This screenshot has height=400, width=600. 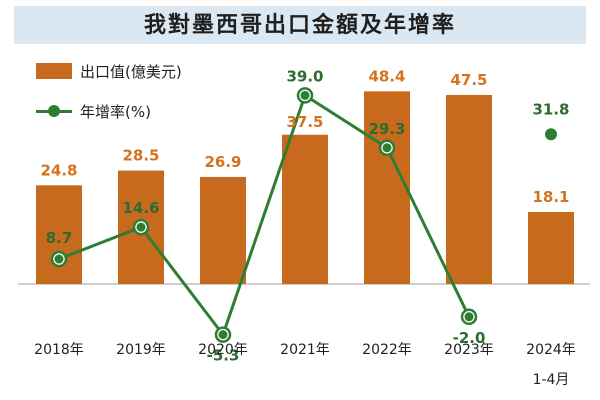 I want to click on rate-value-label-0: 8.7, so click(x=59, y=238).